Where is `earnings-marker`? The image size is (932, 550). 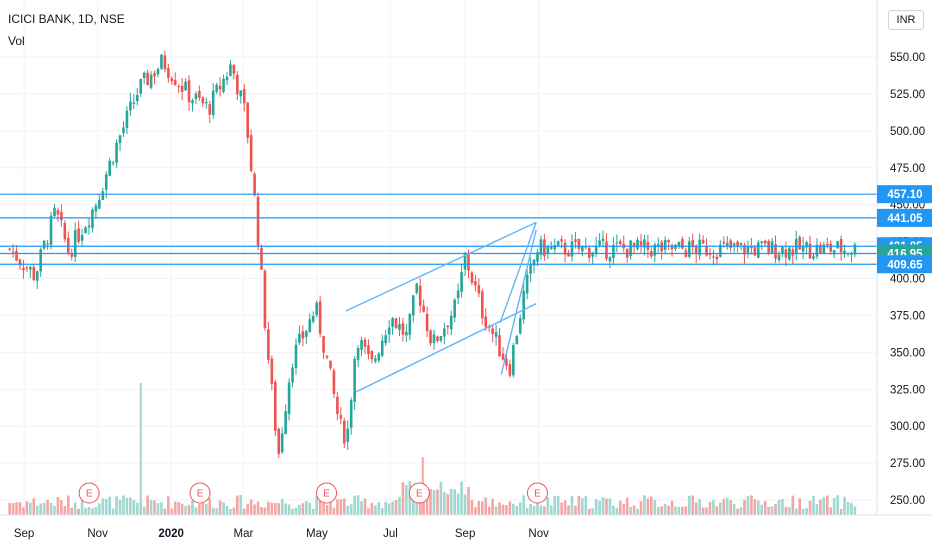 earnings-marker is located at coordinates (200, 493).